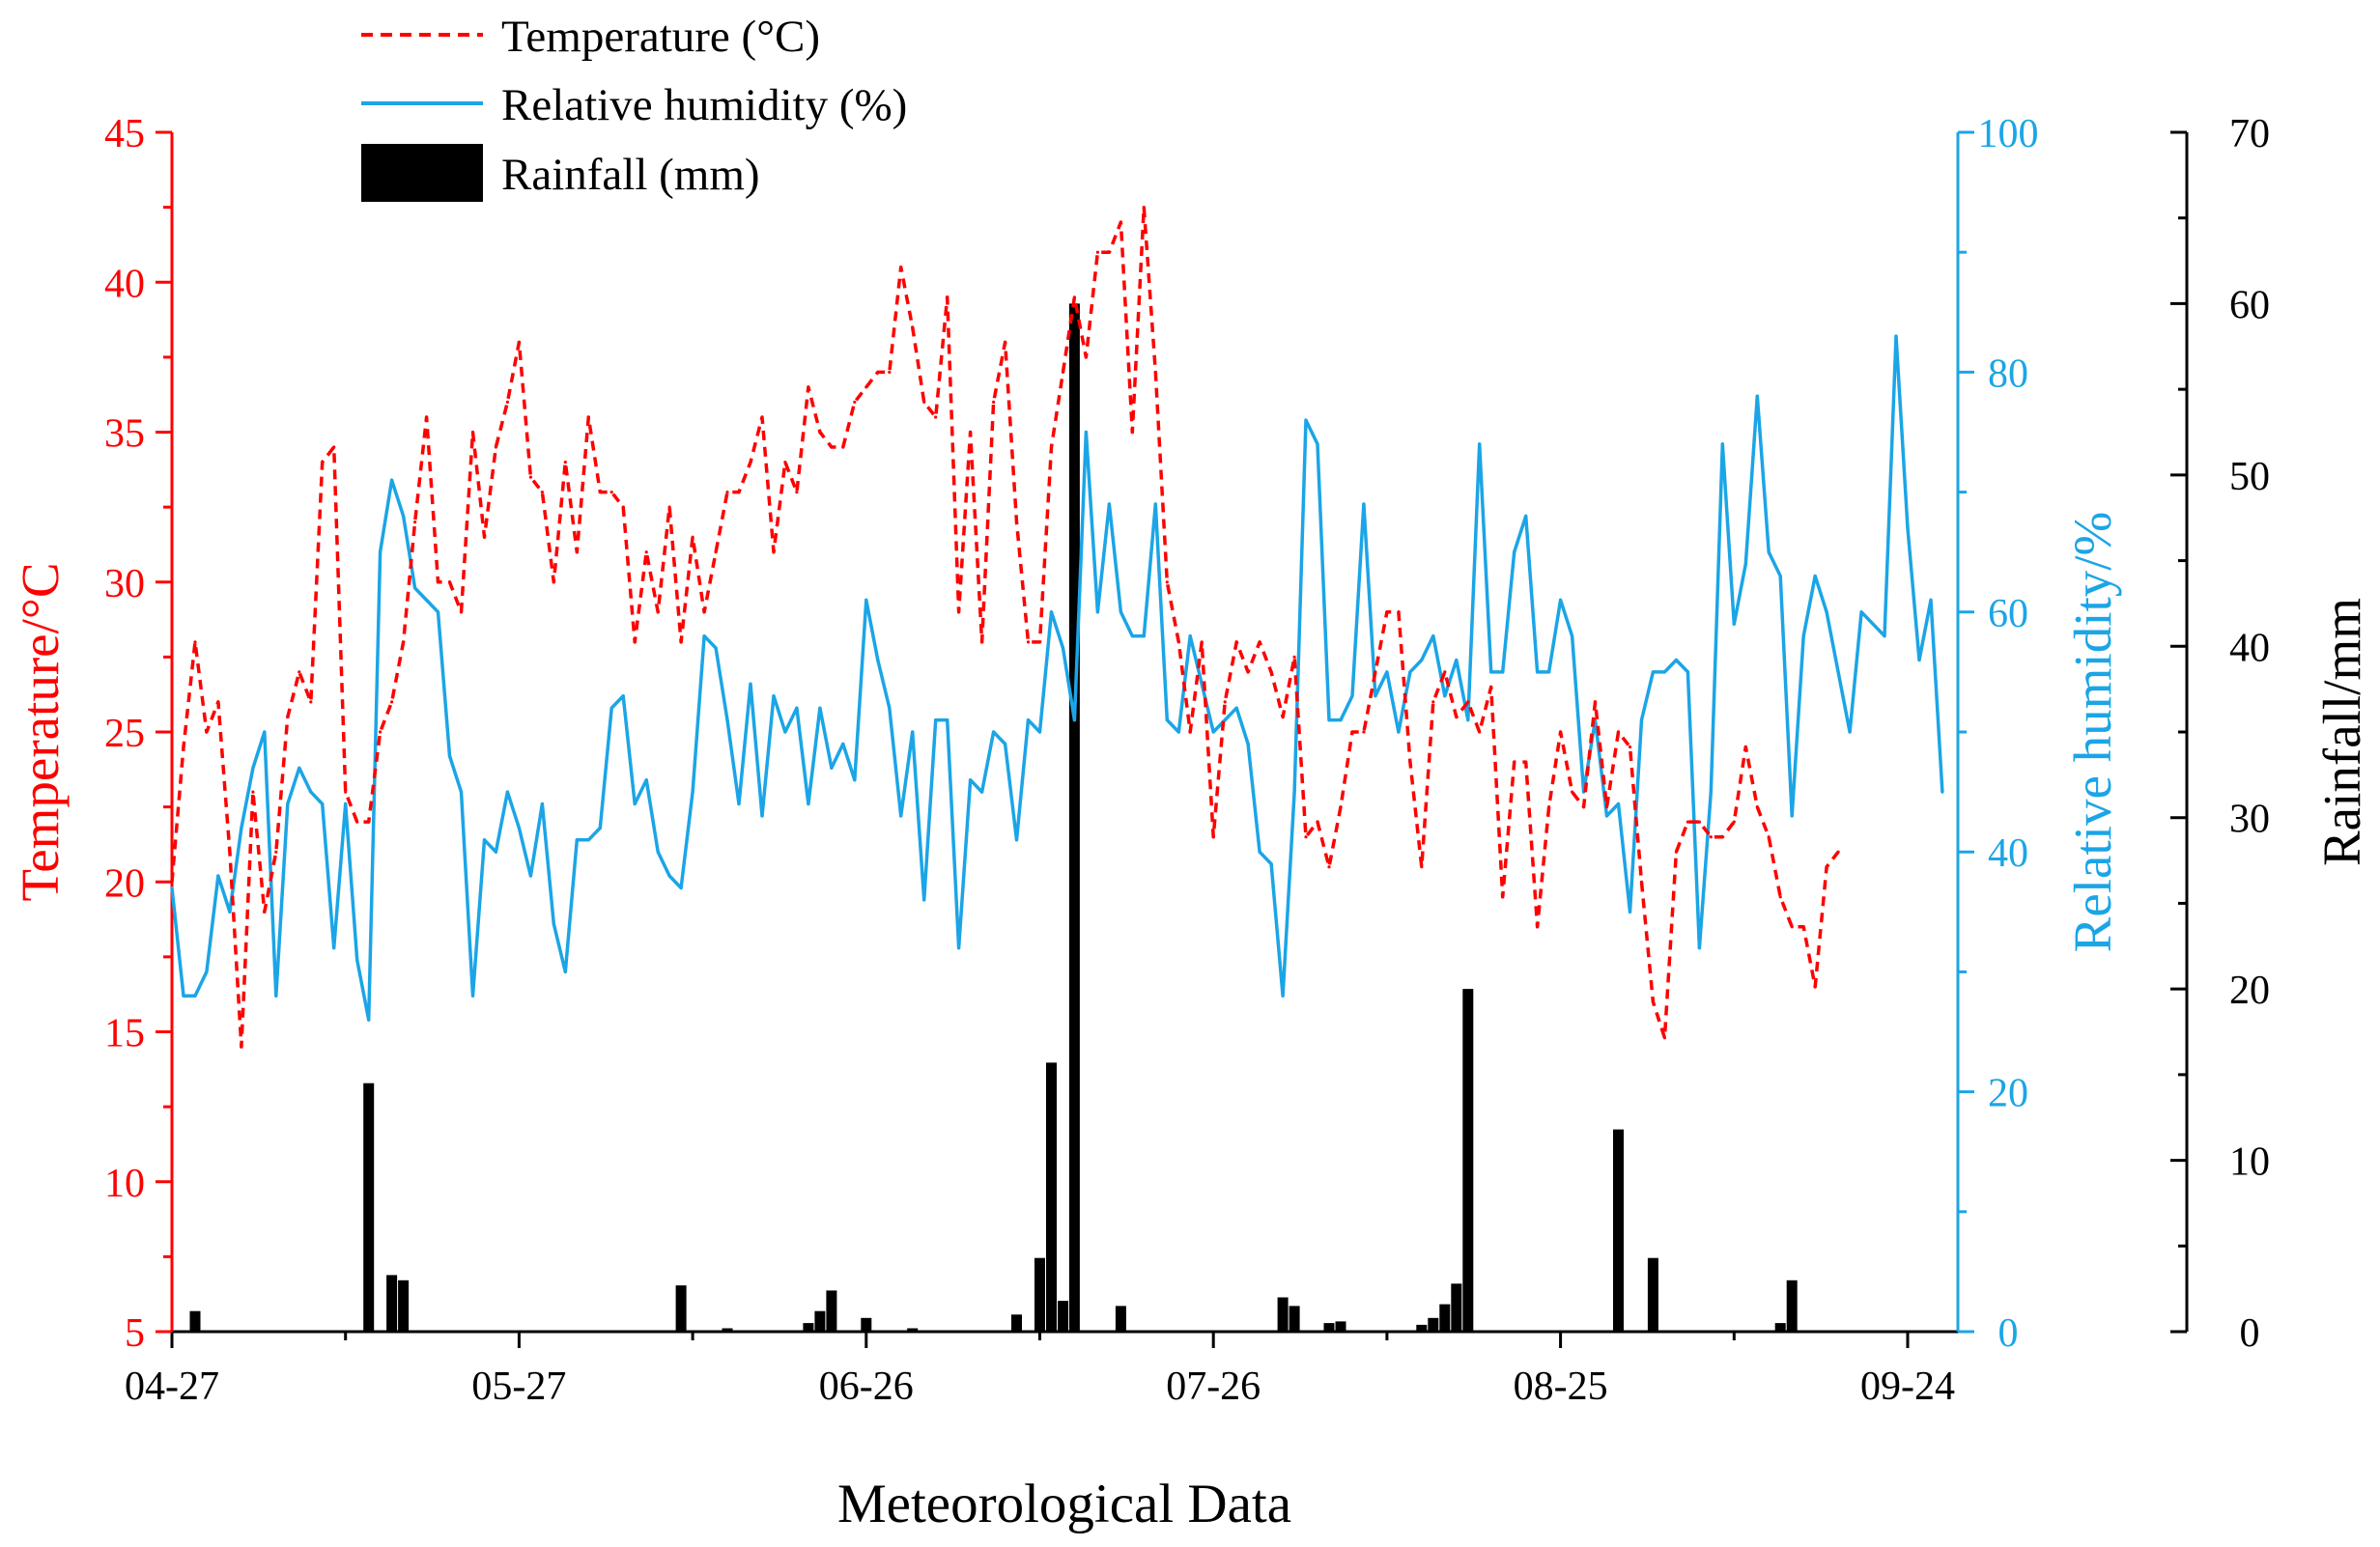 The width and height of the screenshot is (2380, 1547). I want to click on humidity-axis-label: Relative humidity/%, so click(2092, 733).